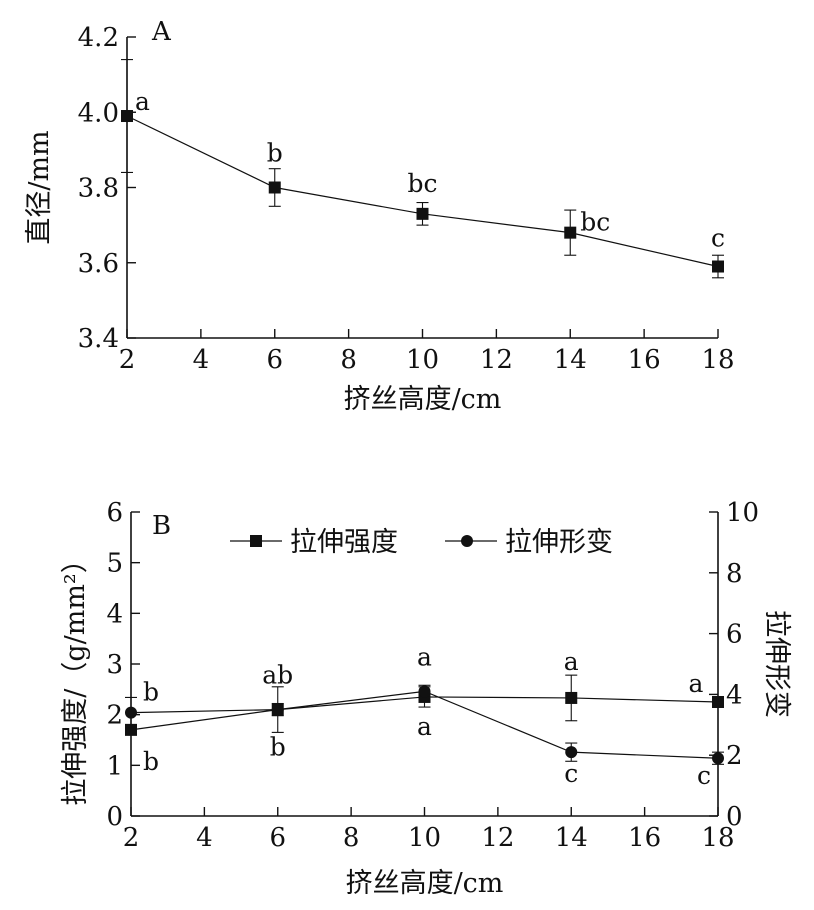 This screenshot has height=910, width=814. Describe the element at coordinates (742, 513) in the screenshot. I see `right-y-tick-label: 10` at that location.